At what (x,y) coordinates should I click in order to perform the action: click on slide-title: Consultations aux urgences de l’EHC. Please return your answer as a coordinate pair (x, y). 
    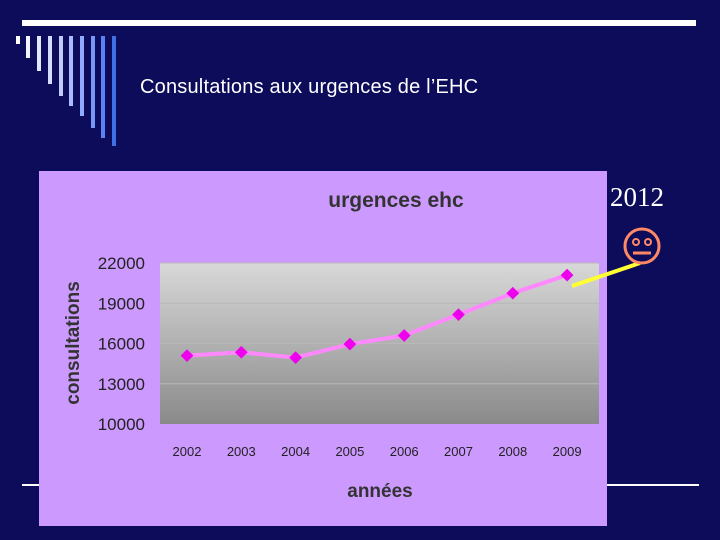
    Looking at the image, I should click on (309, 87).